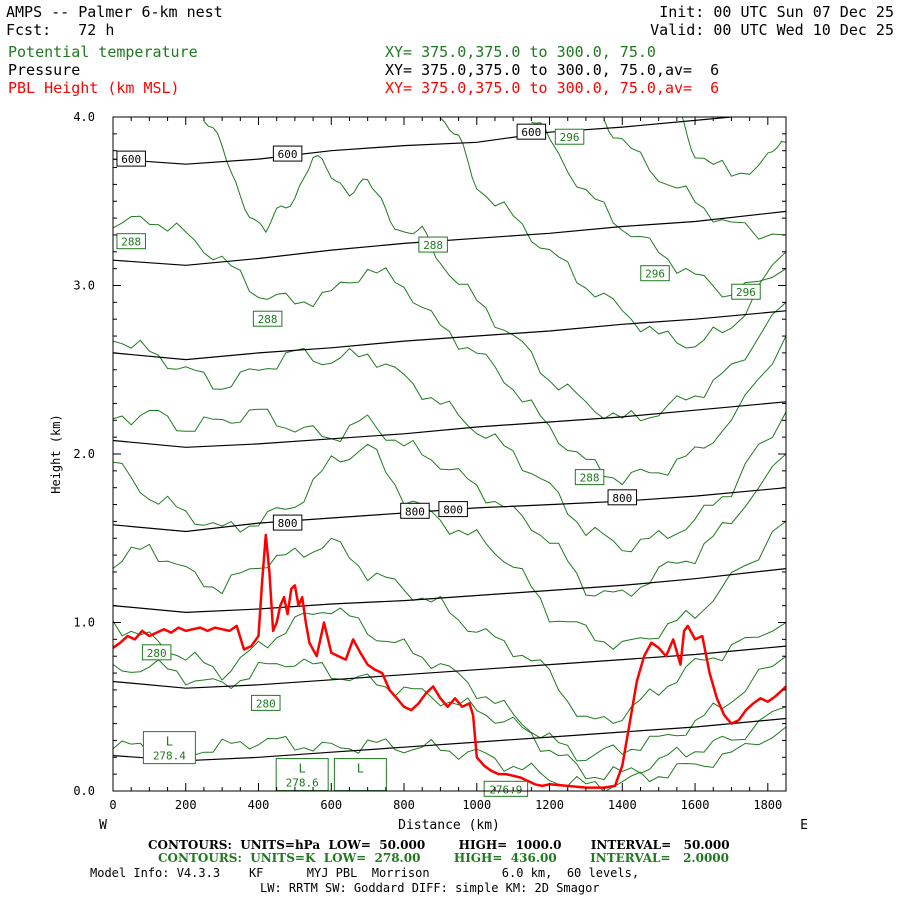  I want to click on y-tick-label: 0.0, so click(84, 791).